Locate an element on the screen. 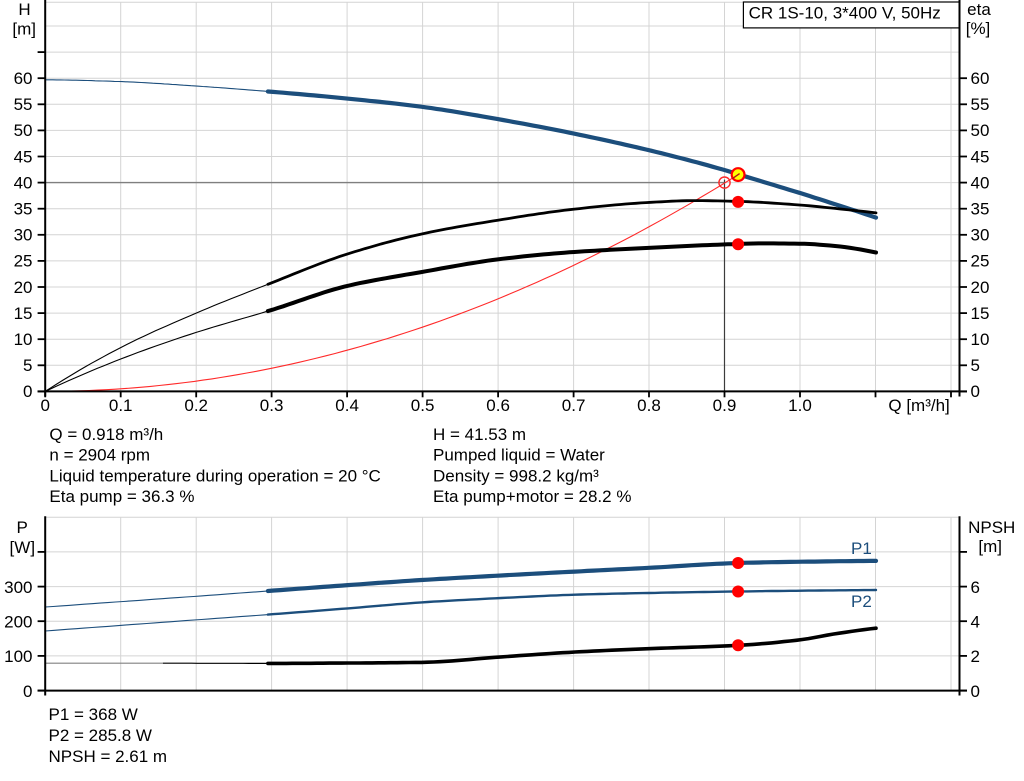 This screenshot has height=781, width=1024. svg-text: 6 is located at coordinates (975, 587).